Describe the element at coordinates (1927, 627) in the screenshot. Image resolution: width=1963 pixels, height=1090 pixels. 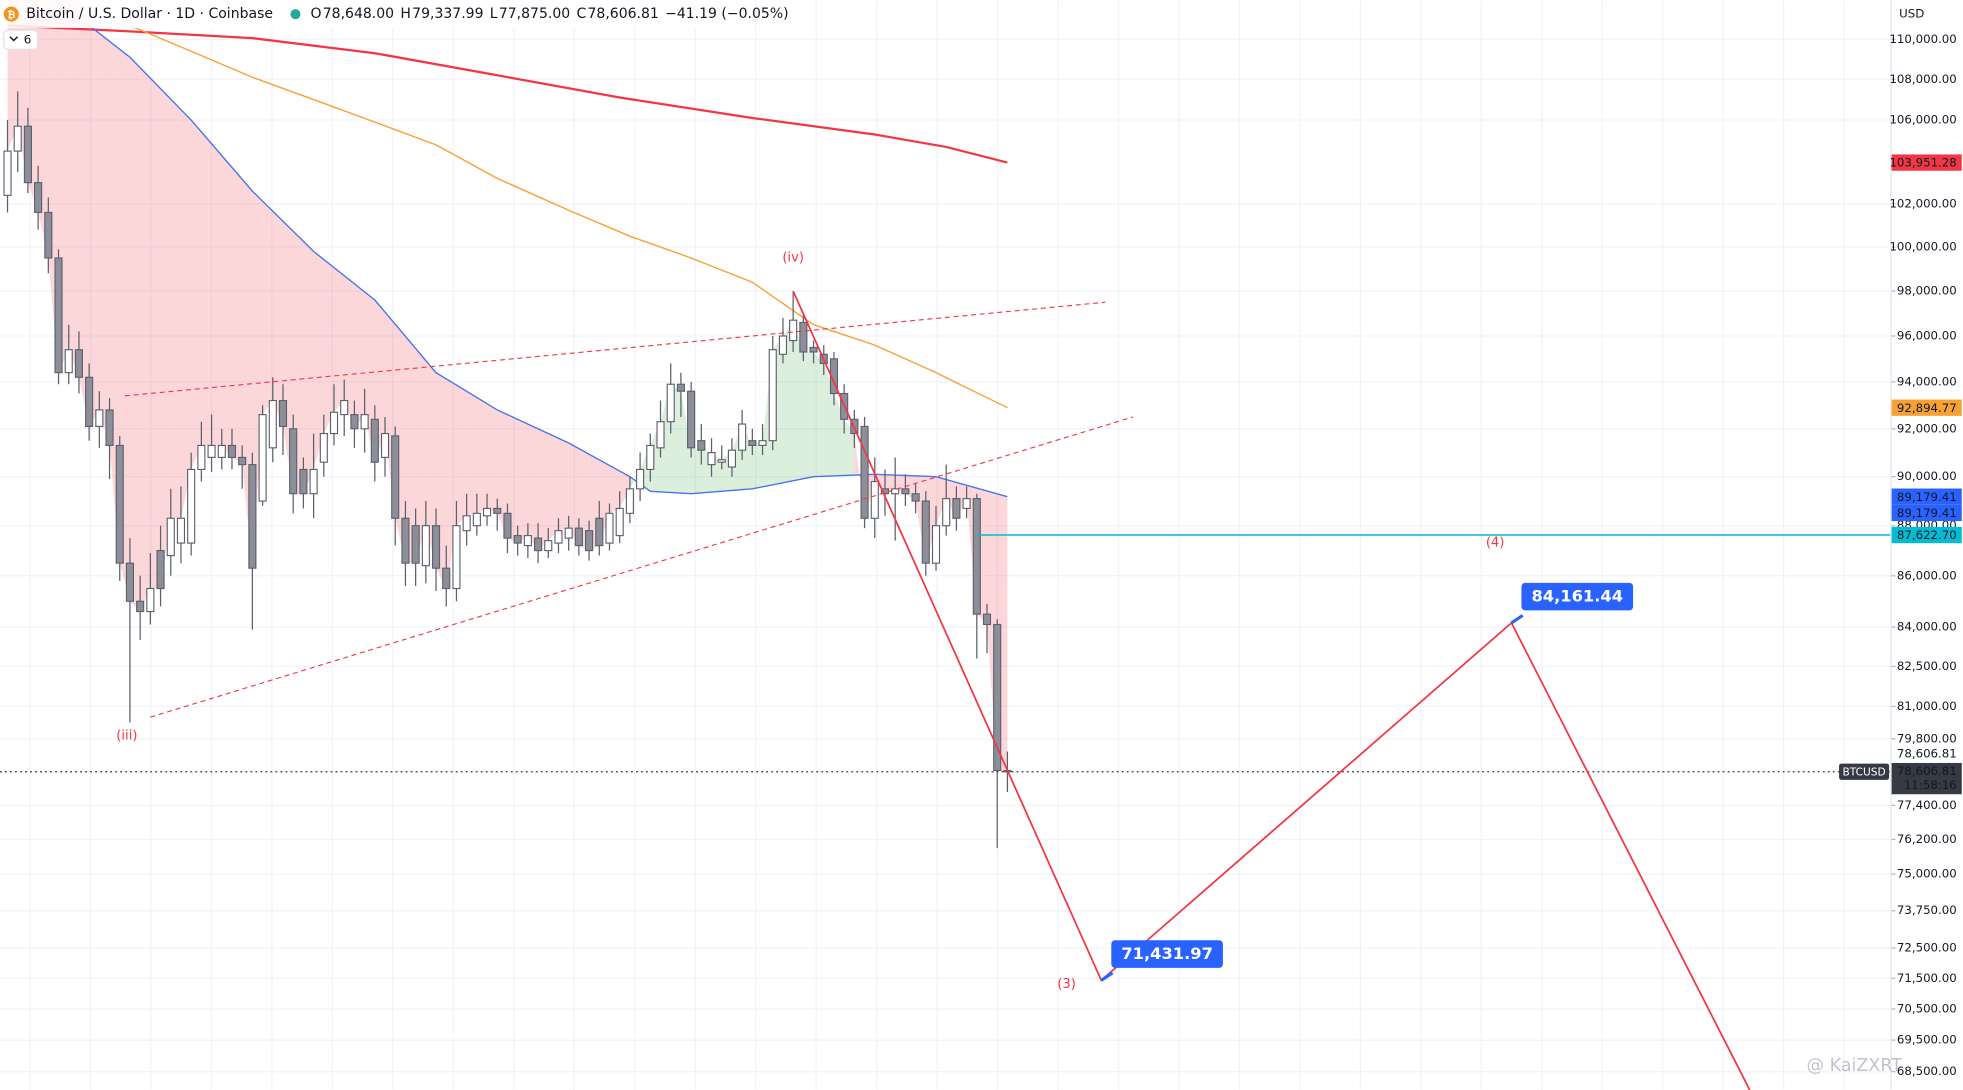
I see `y-tick-label: 84,000.00` at that location.